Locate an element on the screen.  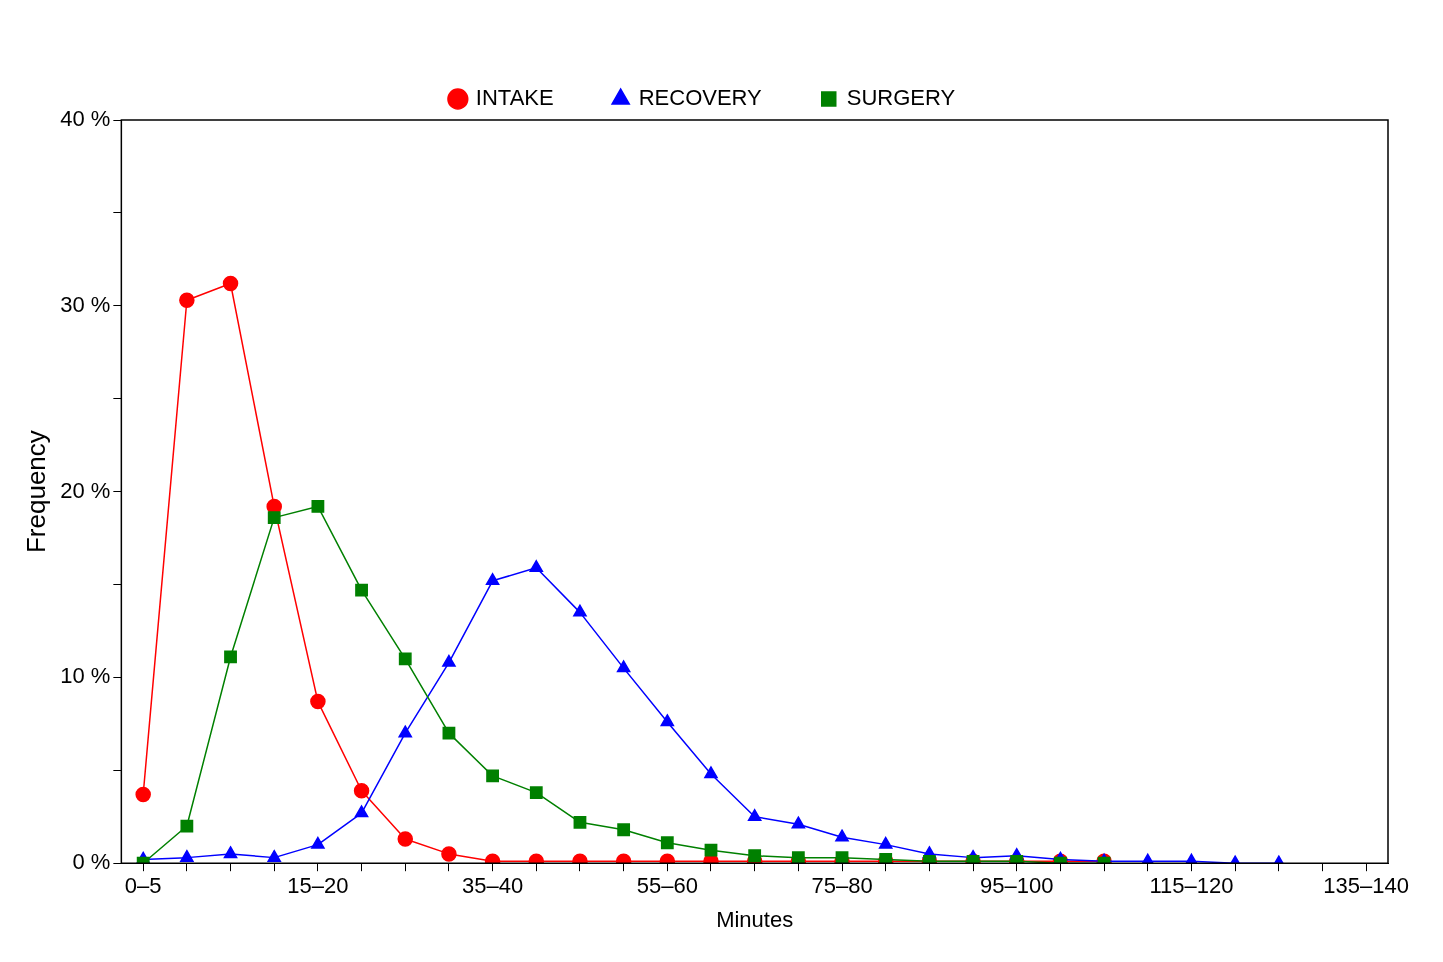
y-tick-label: 30 % is located at coordinates (85, 304).